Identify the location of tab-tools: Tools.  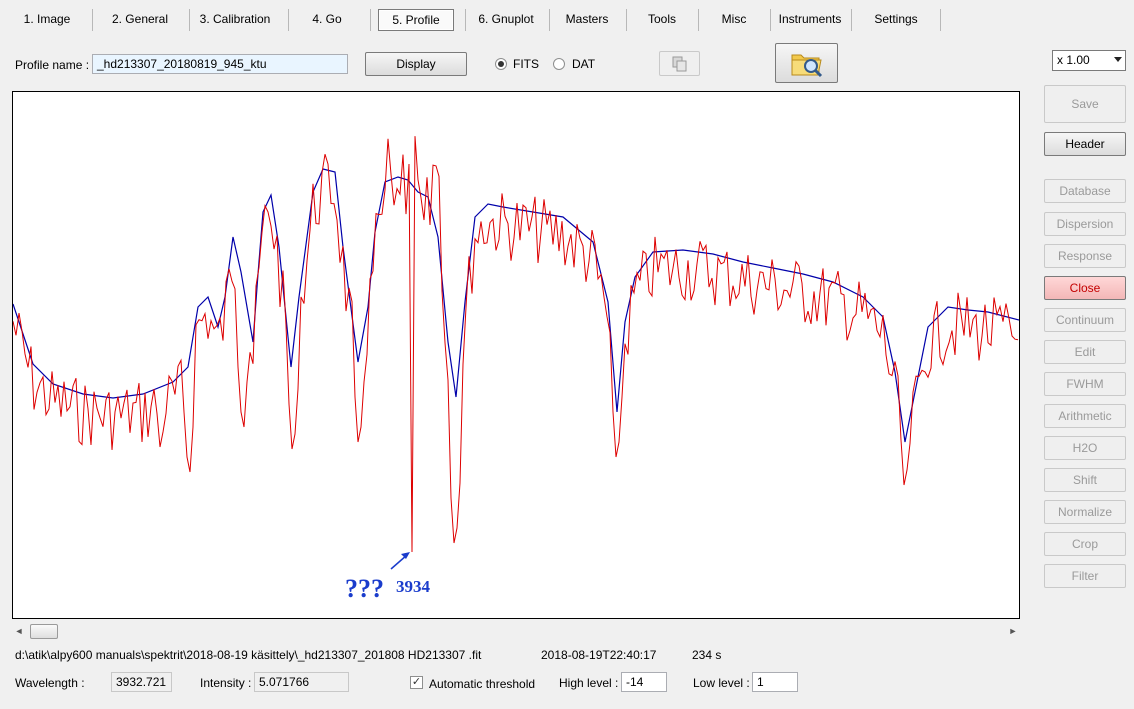
(661, 19).